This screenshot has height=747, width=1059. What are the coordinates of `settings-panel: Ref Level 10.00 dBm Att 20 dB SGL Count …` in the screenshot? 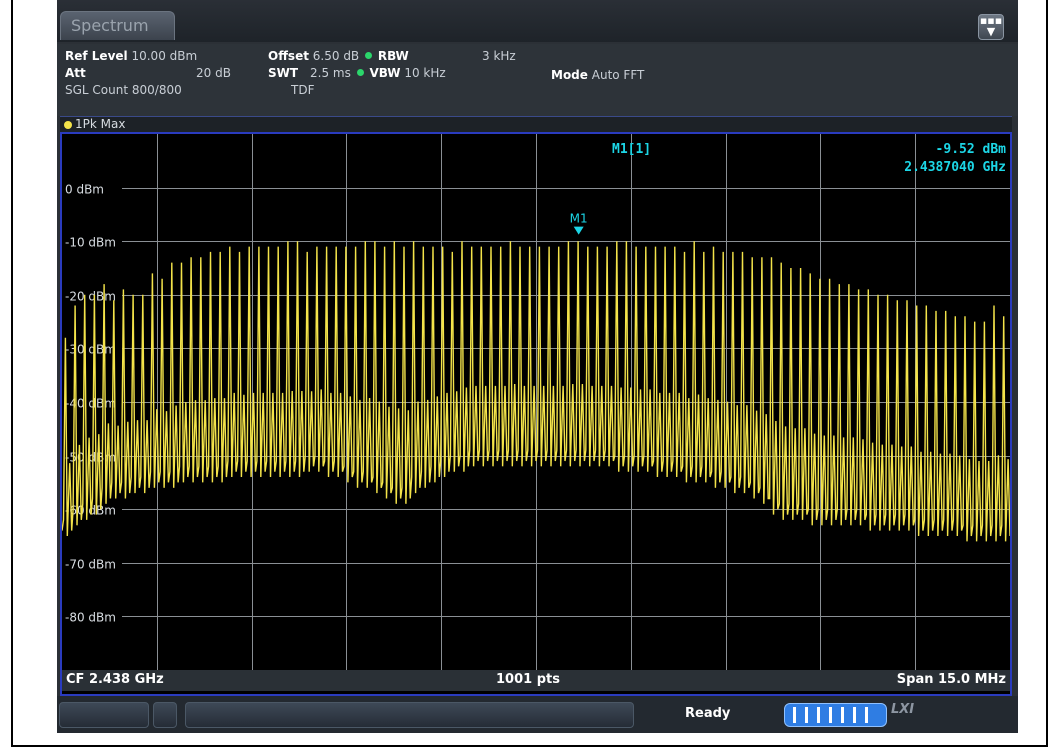 It's located at (537, 80).